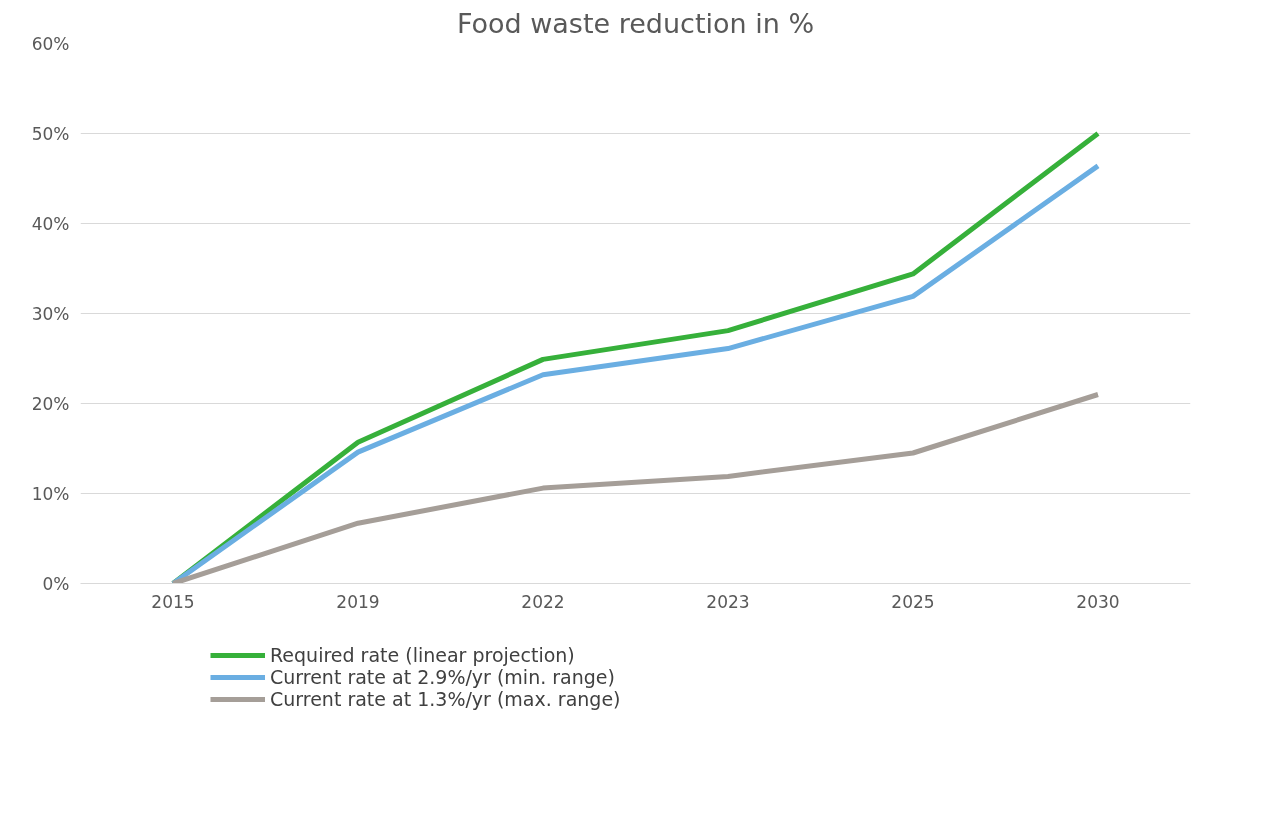  What do you see at coordinates (50, 43) in the screenshot?
I see `y-tick-label: 60%` at bounding box center [50, 43].